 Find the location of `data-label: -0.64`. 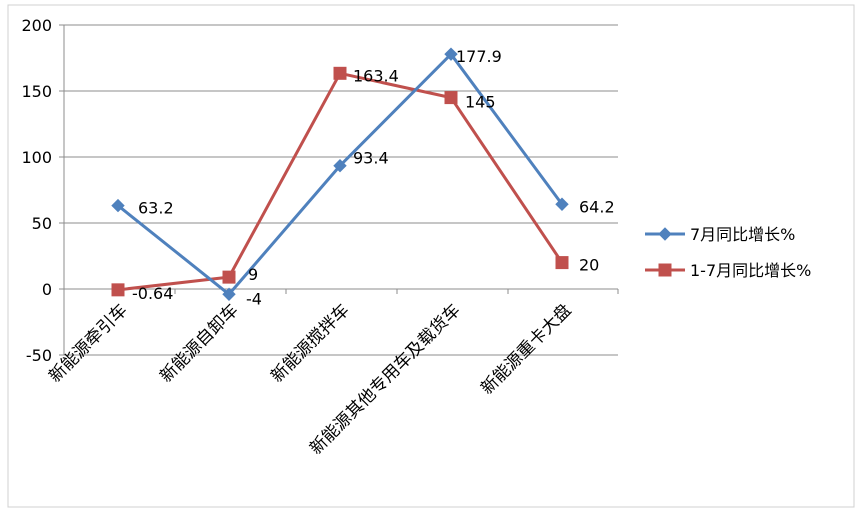

data-label: -0.64 is located at coordinates (152, 293).